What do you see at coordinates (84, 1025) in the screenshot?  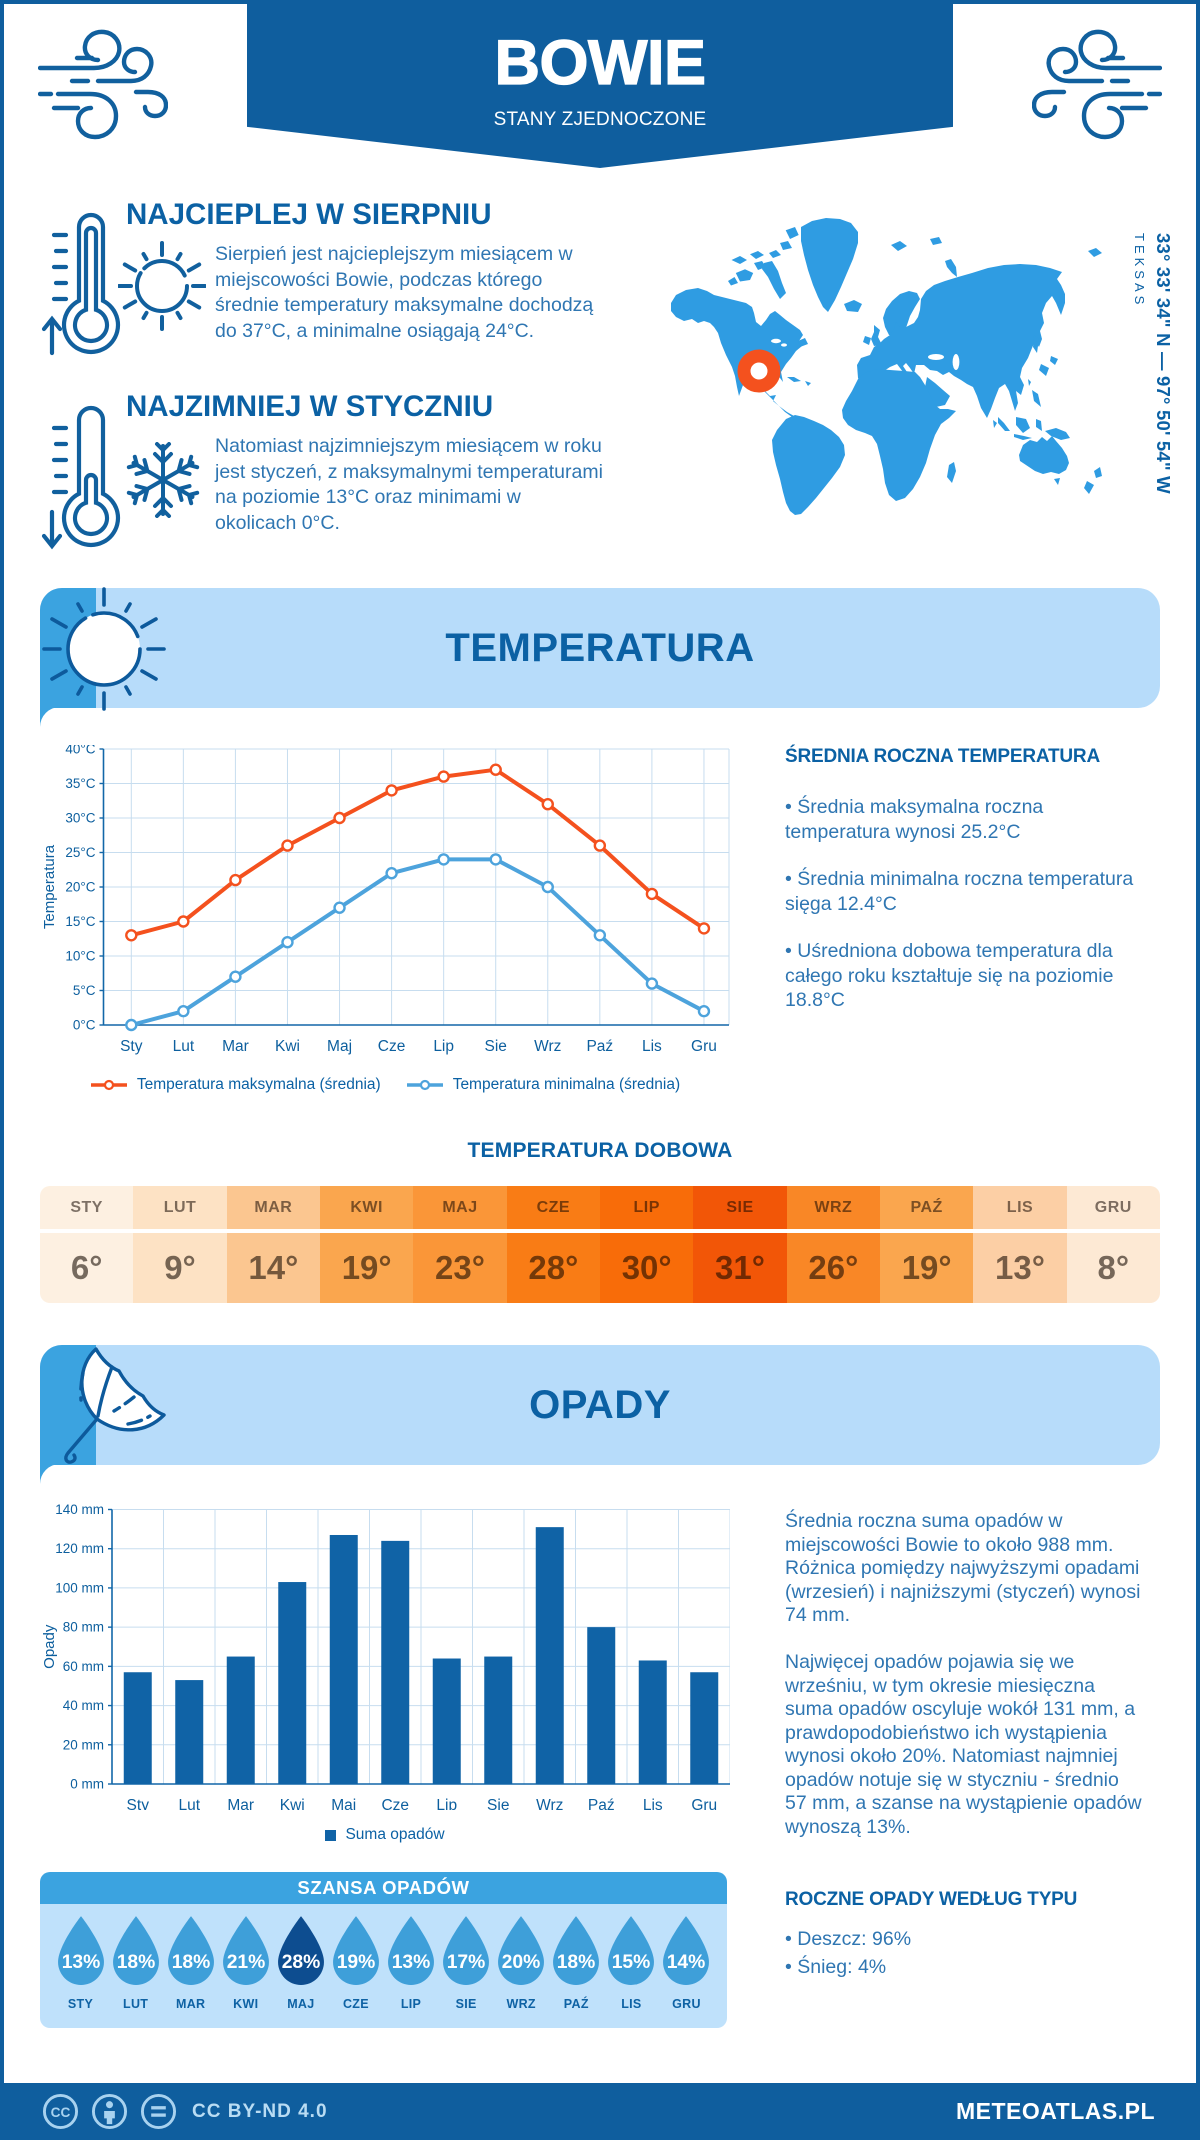 I see `svg-text: 0°C` at bounding box center [84, 1025].